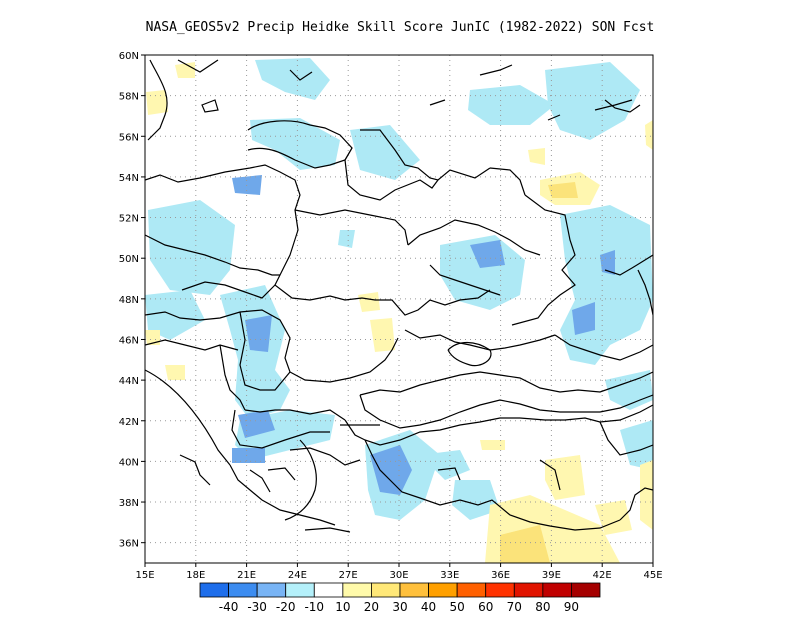 The image size is (800, 618). Describe the element at coordinates (398, 575) in the screenshot. I see `lon-tick-label: 30E` at that location.